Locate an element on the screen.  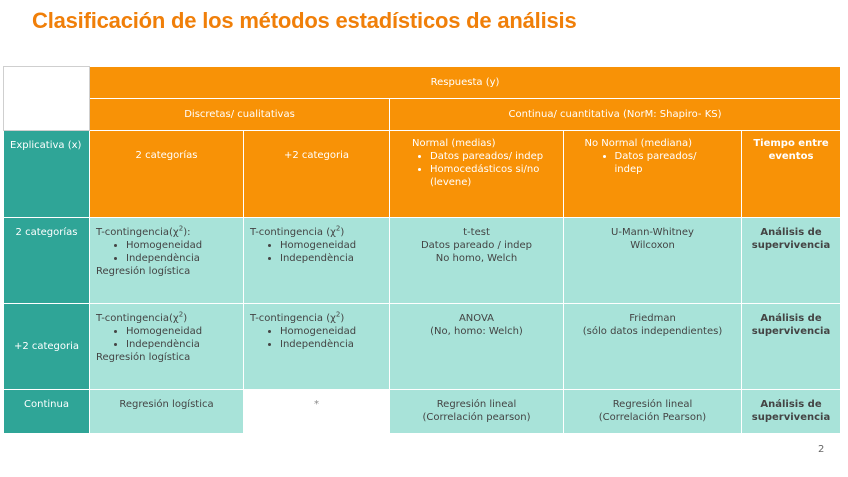
row-label-2-categorias: 2 categorías is located at coordinates (46, 260).